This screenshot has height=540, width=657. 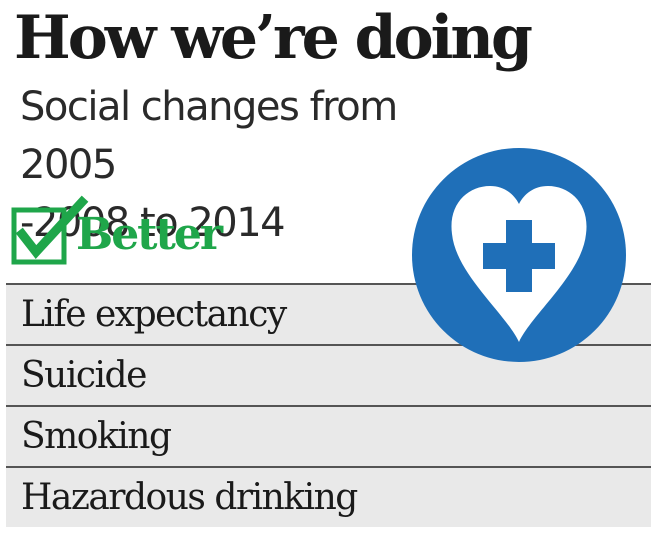 I want to click on list-item-hazardous-drinking: Hazardous drinking, so click(x=328, y=496).